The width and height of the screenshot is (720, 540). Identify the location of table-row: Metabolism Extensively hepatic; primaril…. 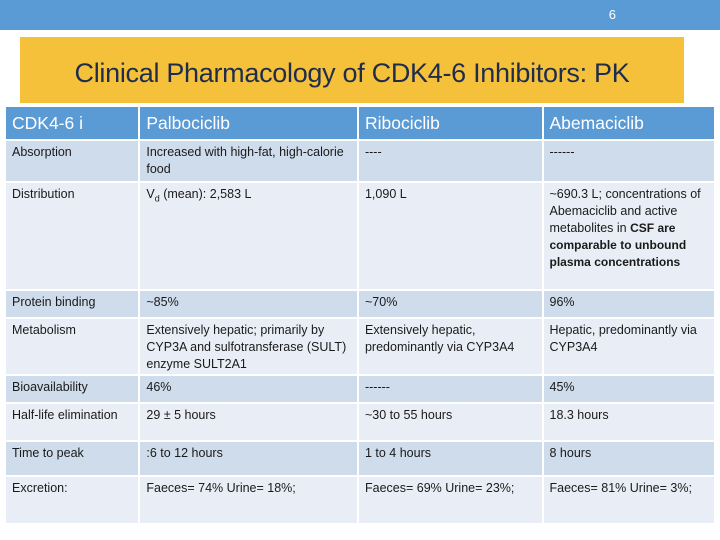
(360, 346).